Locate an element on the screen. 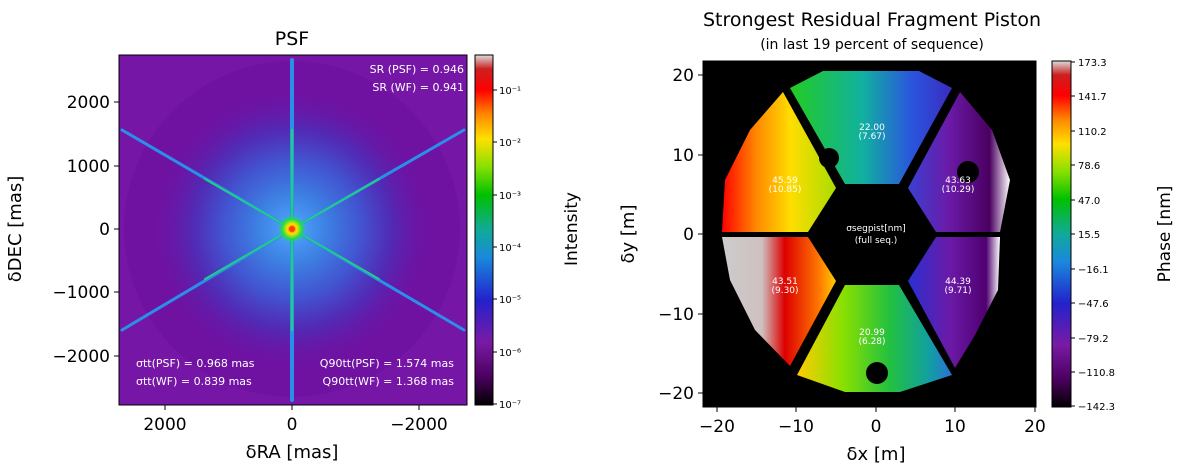 The width and height of the screenshot is (1187, 468). segment-lower-left-full: (9.30) is located at coordinates (784, 291).